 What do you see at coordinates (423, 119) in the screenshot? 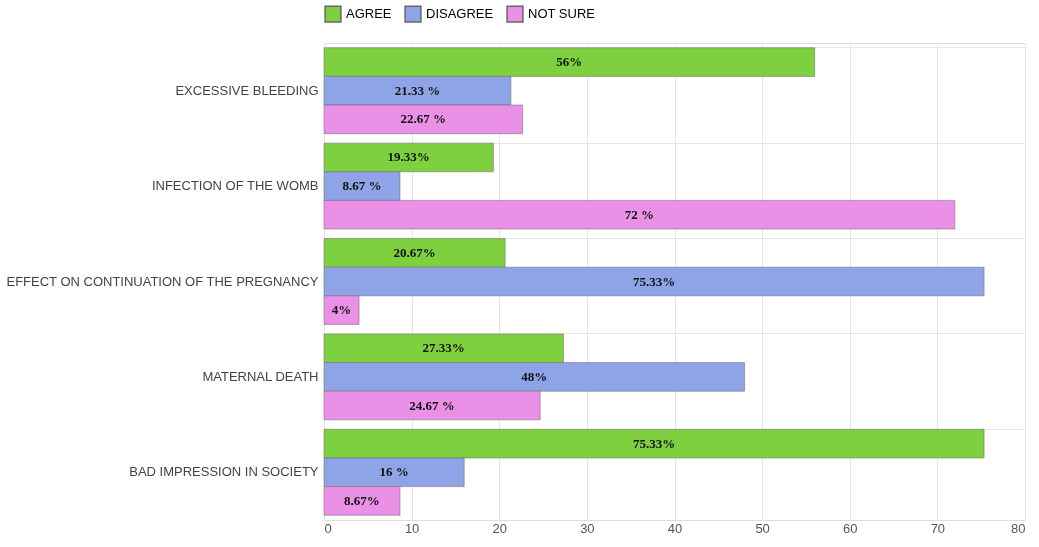
I see `data-label: 22.67 %` at bounding box center [423, 119].